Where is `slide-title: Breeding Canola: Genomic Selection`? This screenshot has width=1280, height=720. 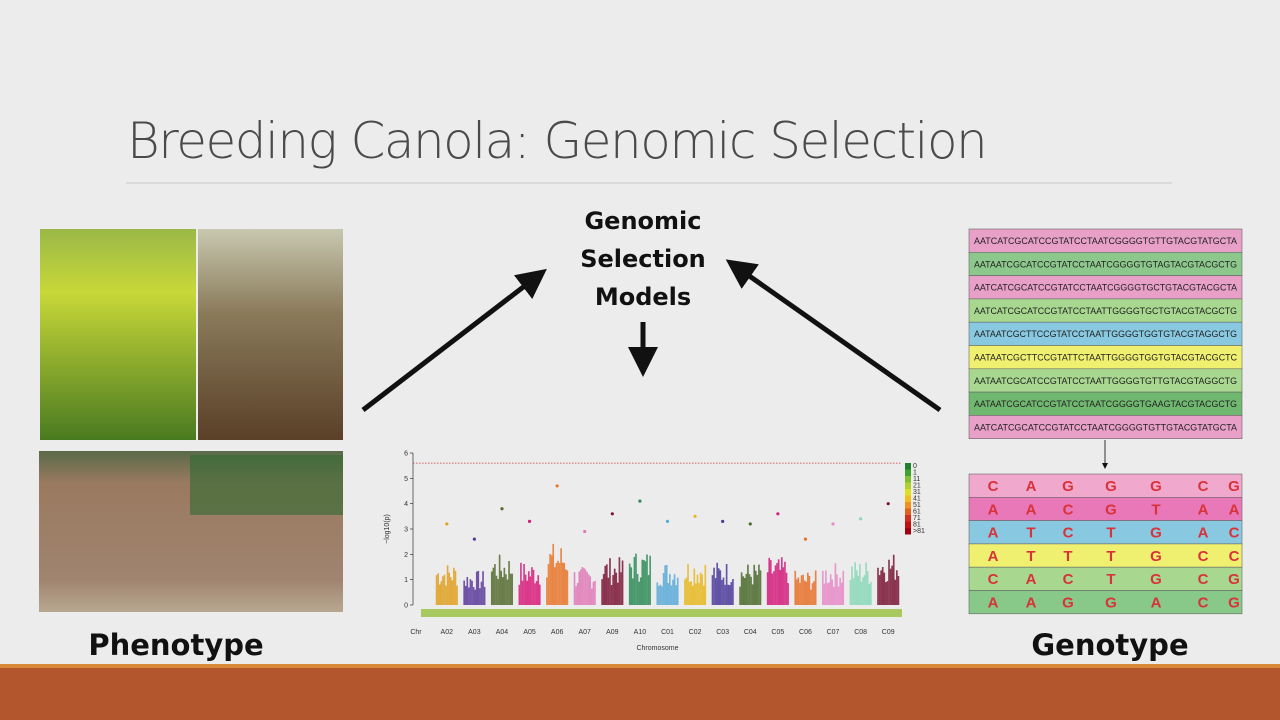 slide-title: Breeding Canola: Genomic Selection is located at coordinates (556, 141).